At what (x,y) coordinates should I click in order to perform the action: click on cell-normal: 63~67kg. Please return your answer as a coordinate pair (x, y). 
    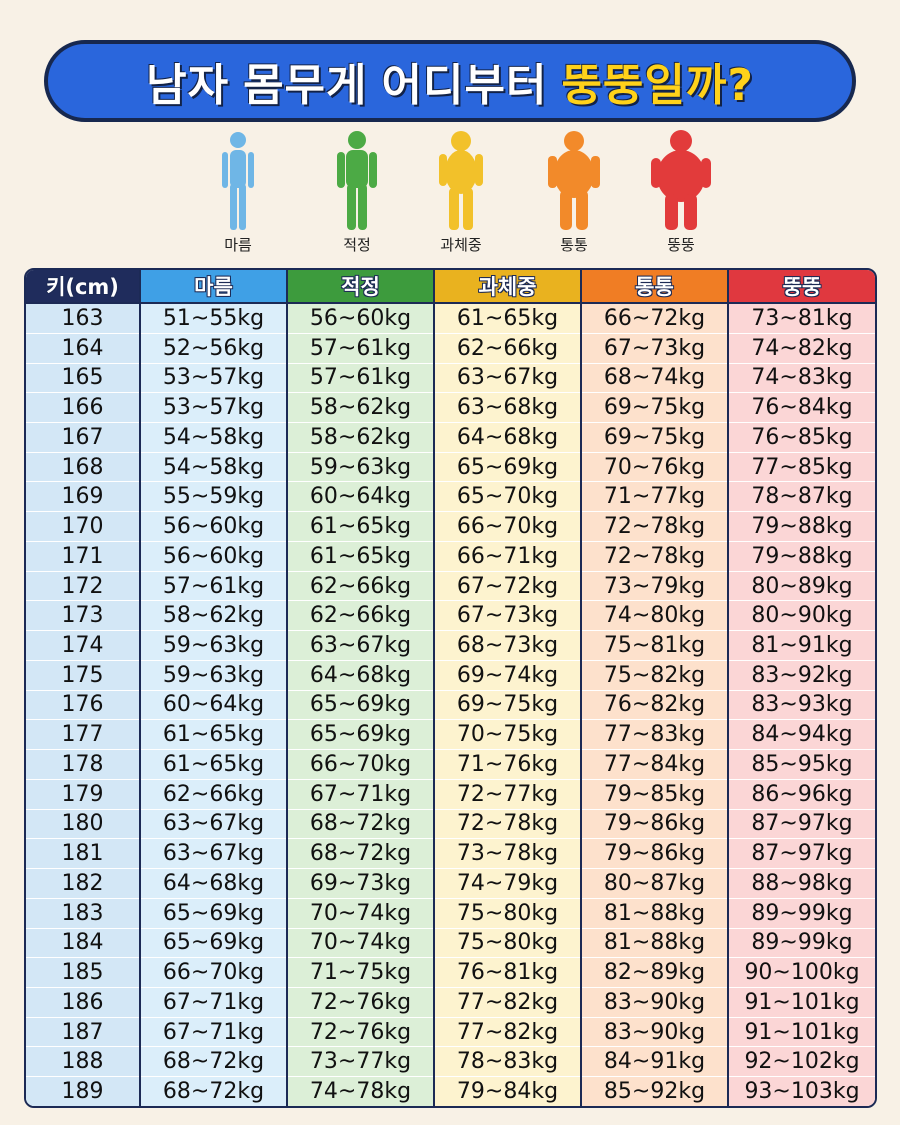
    Looking at the image, I should click on (361, 645).